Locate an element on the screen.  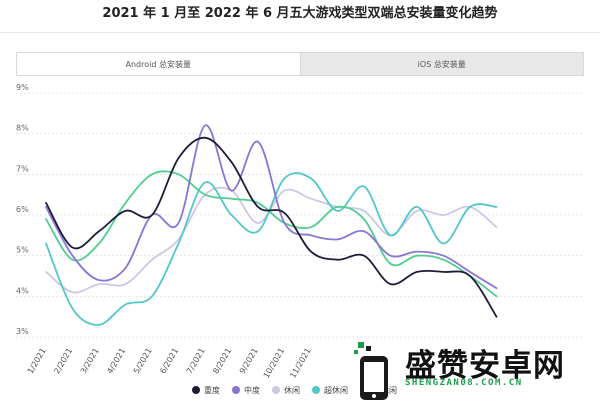
legend-label: 重度 is located at coordinates (212, 390).